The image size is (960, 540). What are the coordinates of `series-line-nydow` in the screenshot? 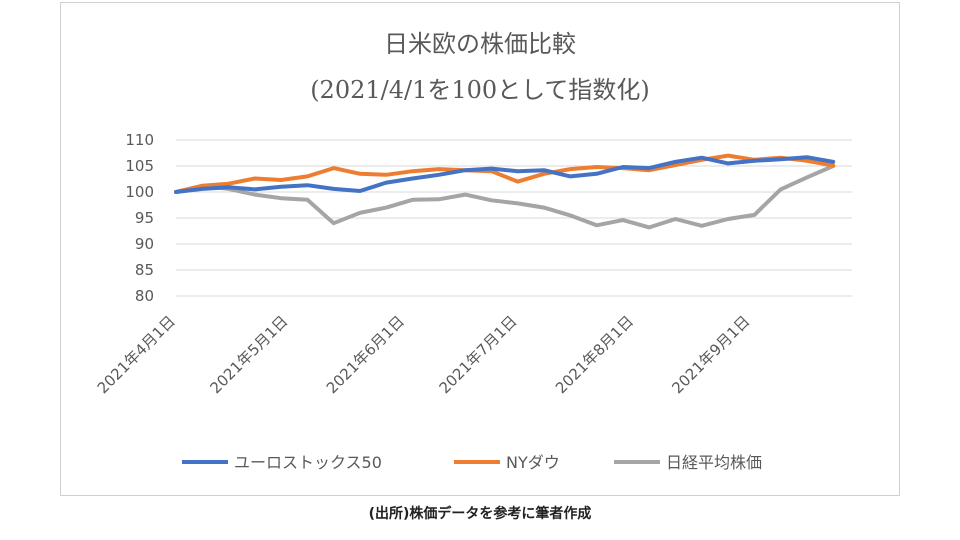 It's located at (505, 173).